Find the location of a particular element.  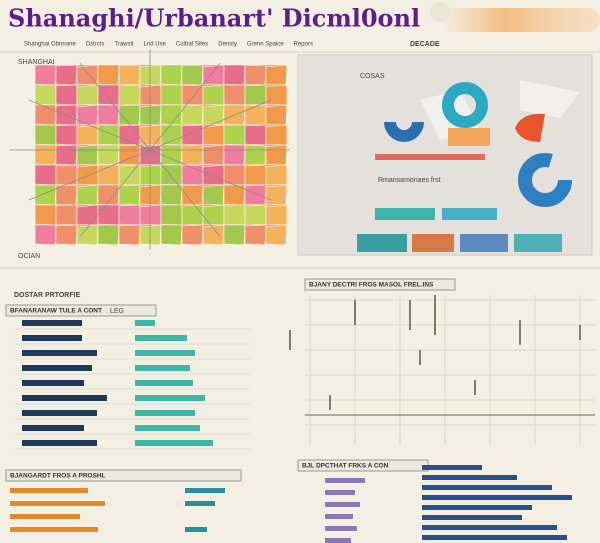

nav-item: Dstrcts is located at coordinates (95, 45).